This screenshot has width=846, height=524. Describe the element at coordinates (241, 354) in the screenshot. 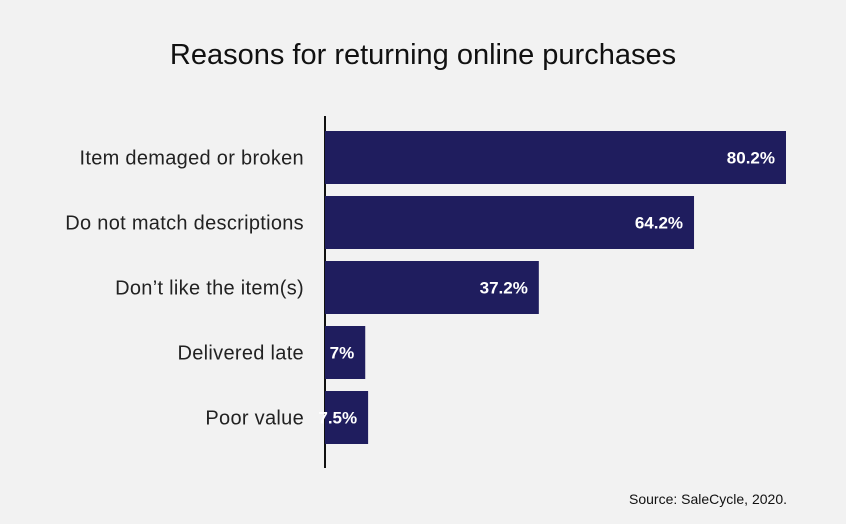

I see `category-label-3: Delivered late` at that location.